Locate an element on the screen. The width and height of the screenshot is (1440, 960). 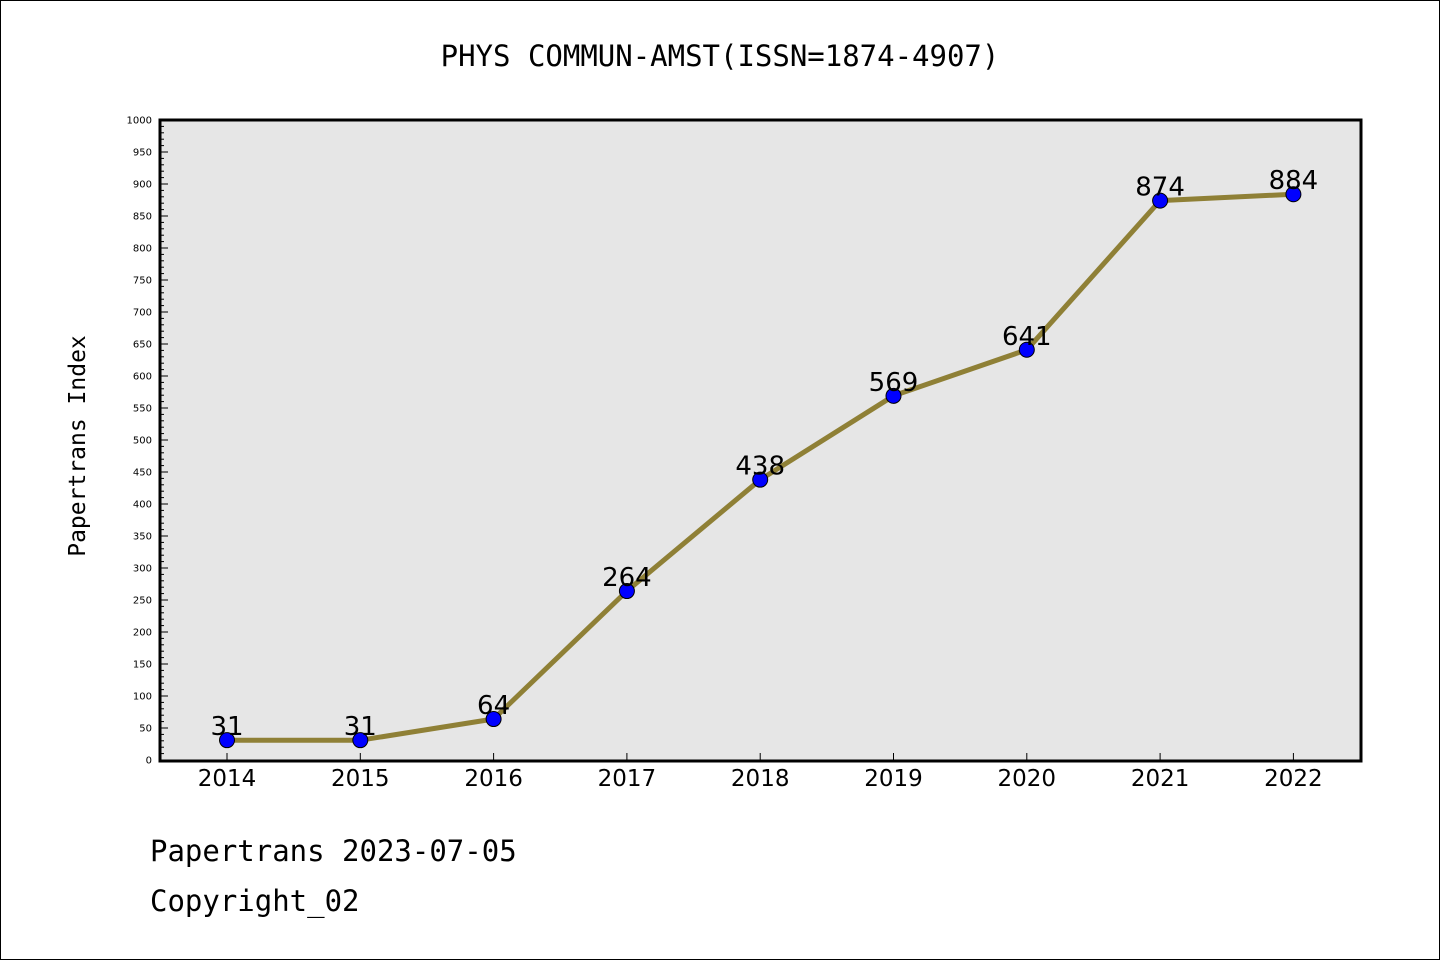
data-label: 438 is located at coordinates (760, 467).